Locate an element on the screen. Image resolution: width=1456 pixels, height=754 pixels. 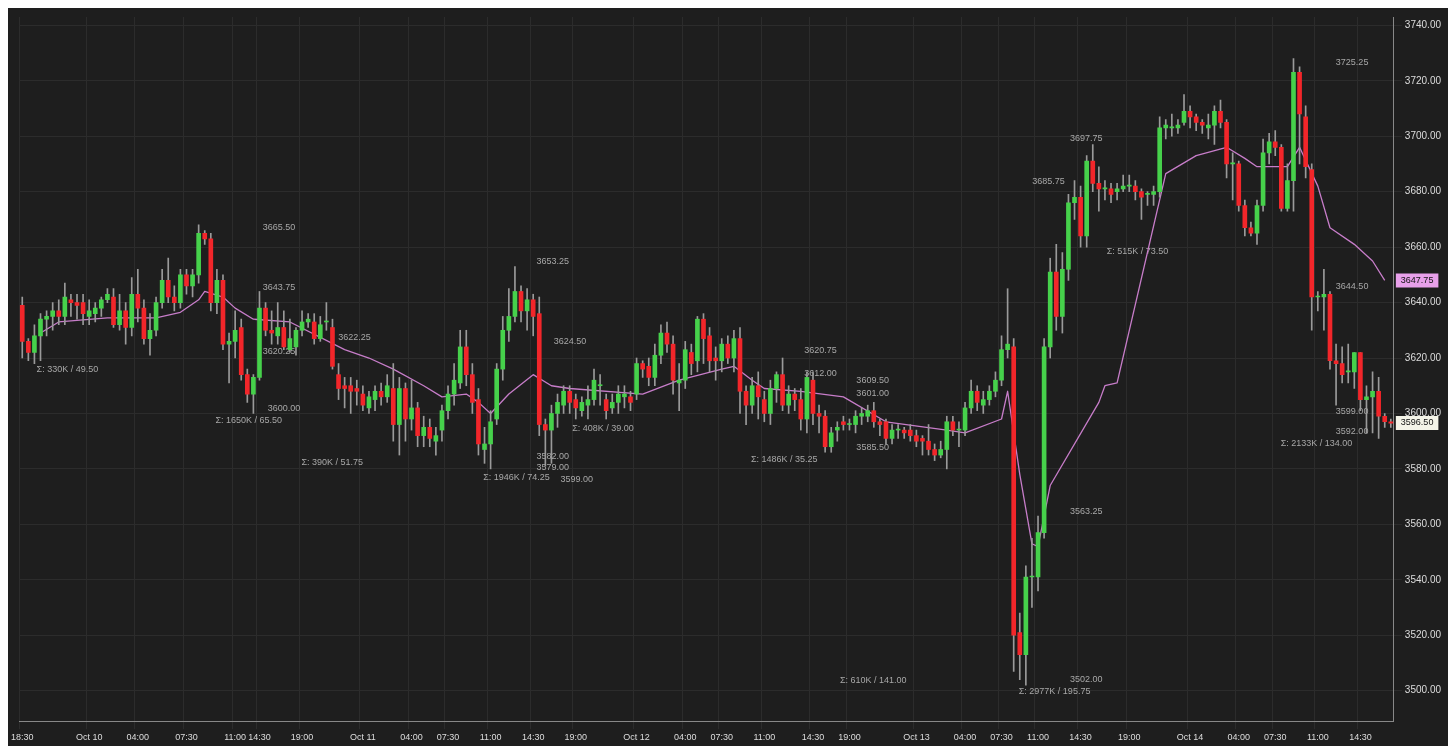
text: 3596.50 is located at coordinates (1417, 422).